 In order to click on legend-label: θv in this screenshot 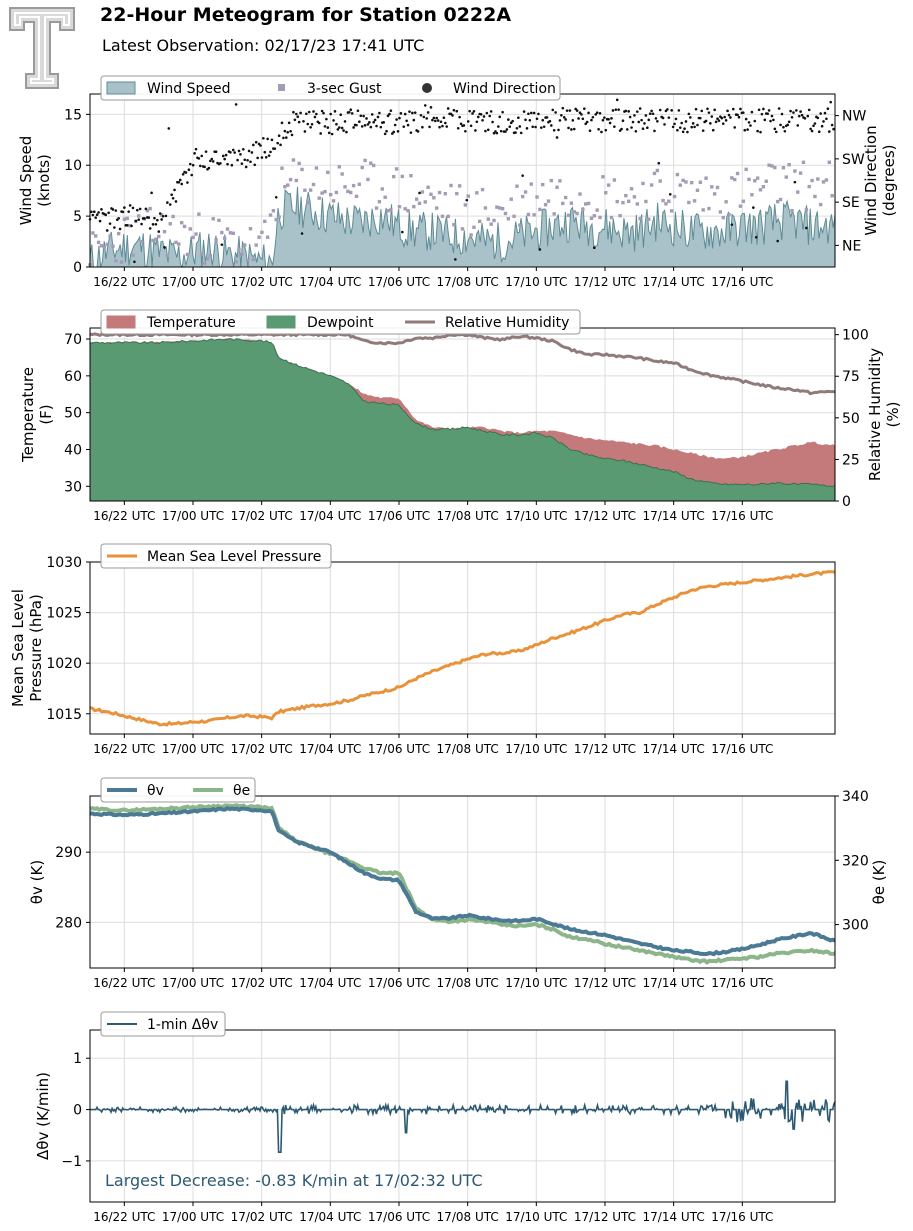, I will do `click(155, 791)`.